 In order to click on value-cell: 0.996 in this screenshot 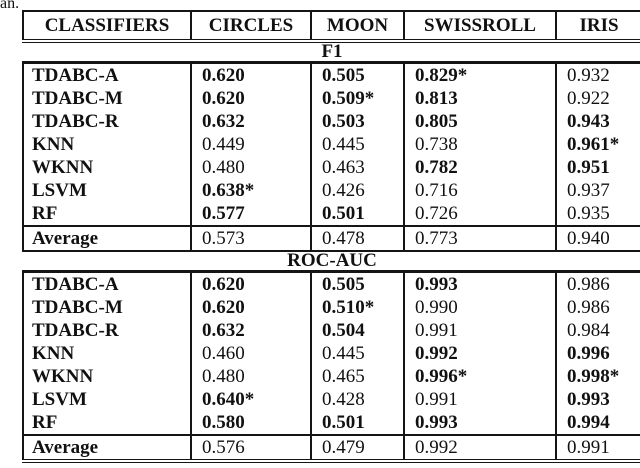, I will do `click(597, 353)`.